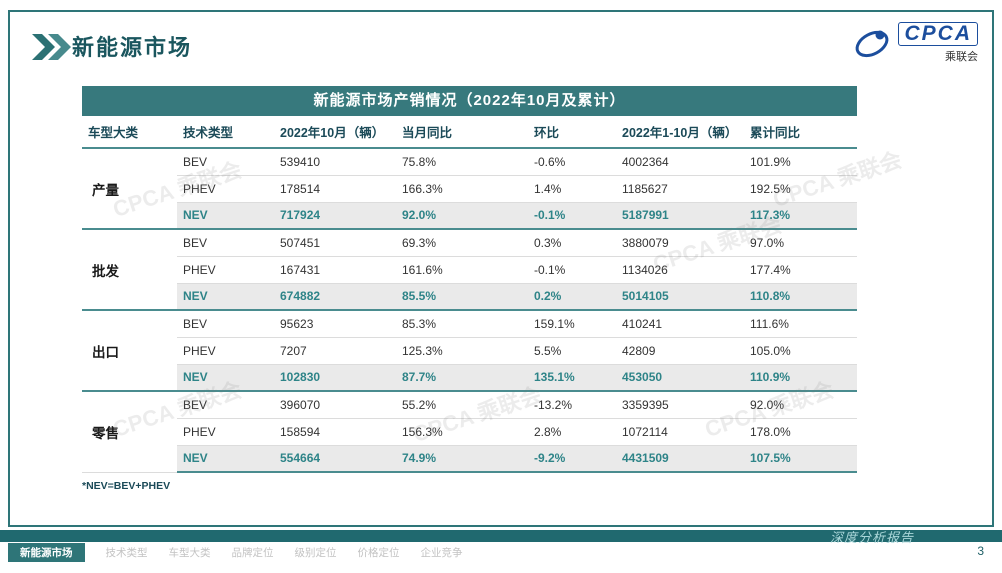 Image resolution: width=1002 pixels, height=573 pixels. Describe the element at coordinates (129, 350) in the screenshot. I see `category-cell-2: 出口` at that location.